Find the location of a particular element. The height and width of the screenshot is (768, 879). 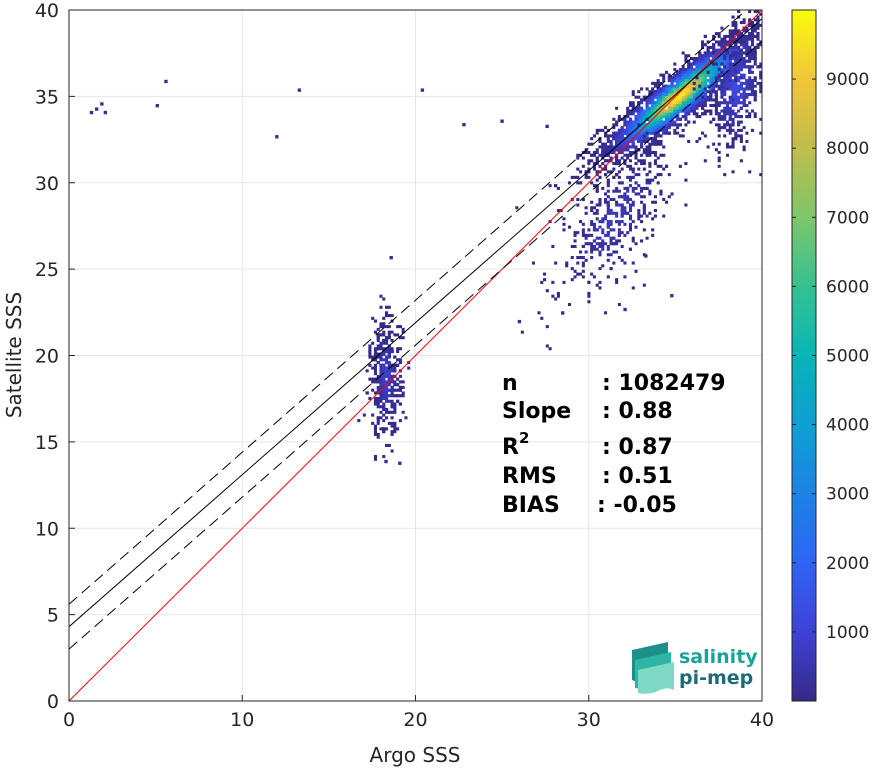

colorbar-tick-label: 7000 is located at coordinates (847, 218).